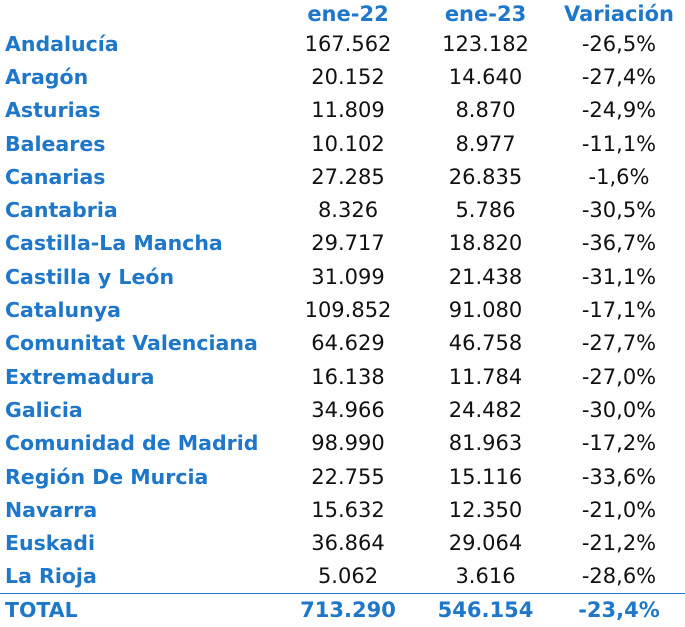 This screenshot has width=685, height=627. What do you see at coordinates (485, 476) in the screenshot?
I see `ene-23-cell: 15.116` at bounding box center [485, 476].